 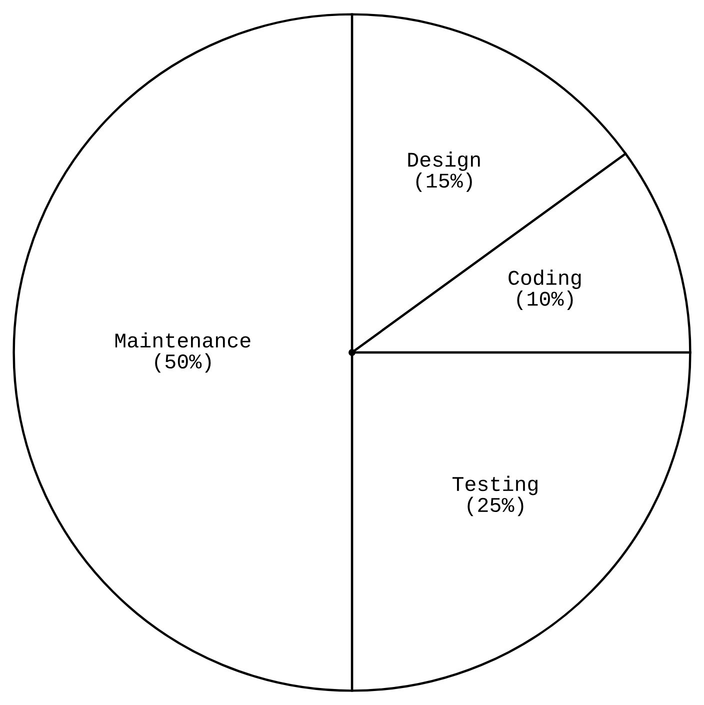 What do you see at coordinates (496, 506) in the screenshot?
I see `data-label: (25%)` at bounding box center [496, 506].